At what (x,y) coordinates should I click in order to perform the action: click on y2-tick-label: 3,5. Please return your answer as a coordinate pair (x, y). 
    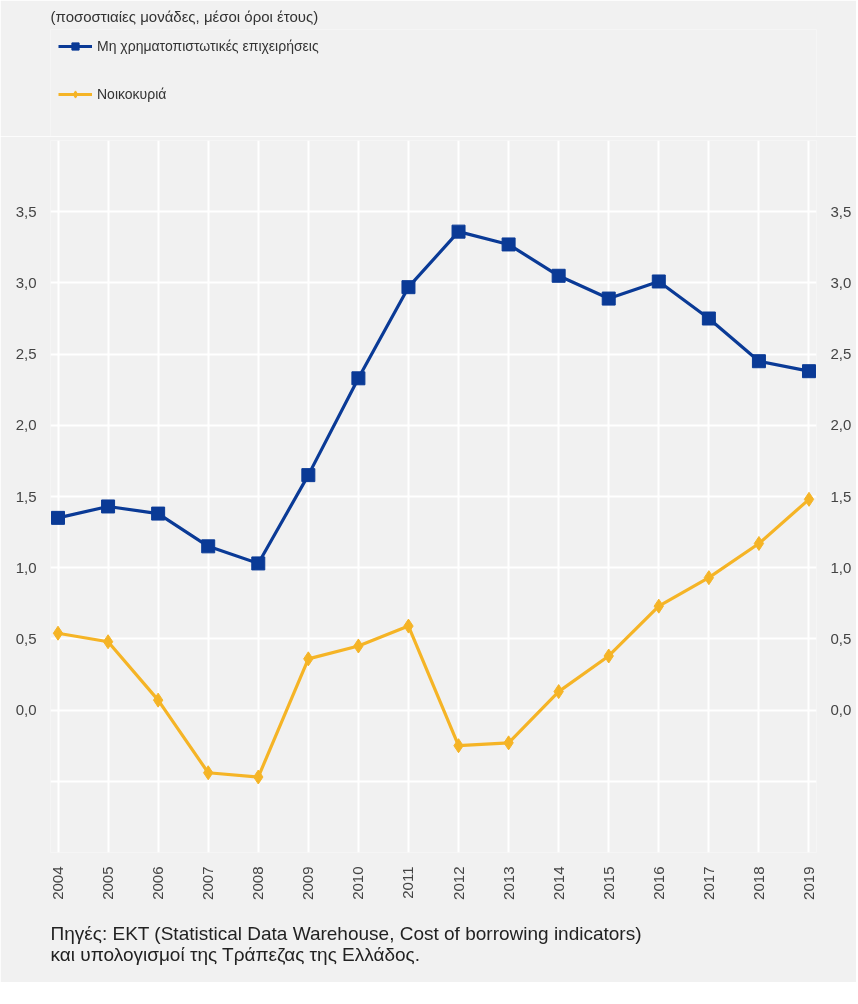
    Looking at the image, I should click on (841, 211).